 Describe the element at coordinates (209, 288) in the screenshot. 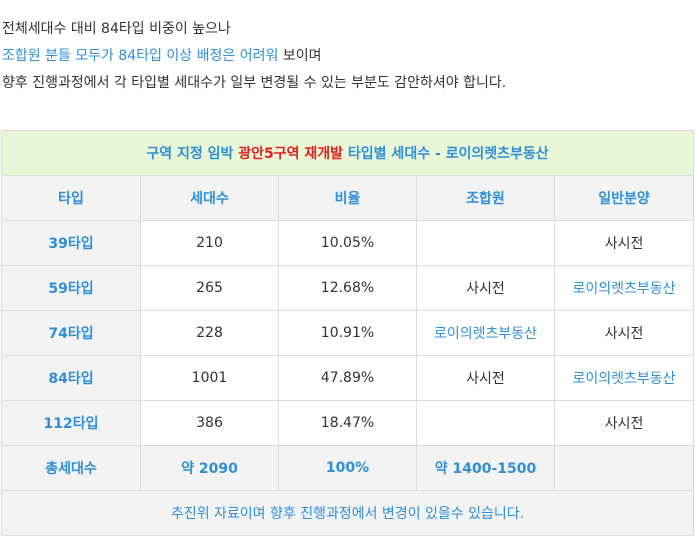

I see `row-units: 265` at that location.